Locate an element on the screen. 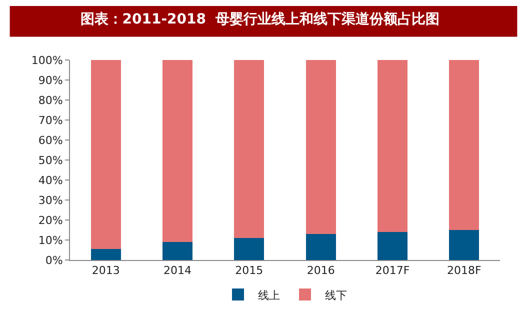 This screenshot has height=321, width=520. y-tick-label: 30% is located at coordinates (50, 200).